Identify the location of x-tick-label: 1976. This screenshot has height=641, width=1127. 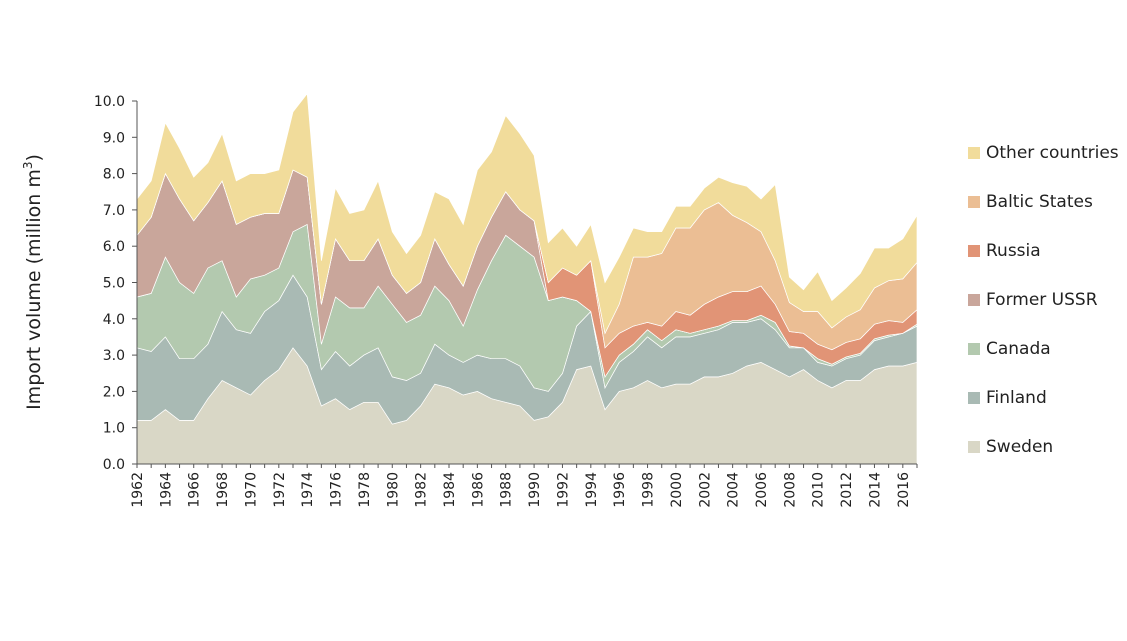
(337, 490).